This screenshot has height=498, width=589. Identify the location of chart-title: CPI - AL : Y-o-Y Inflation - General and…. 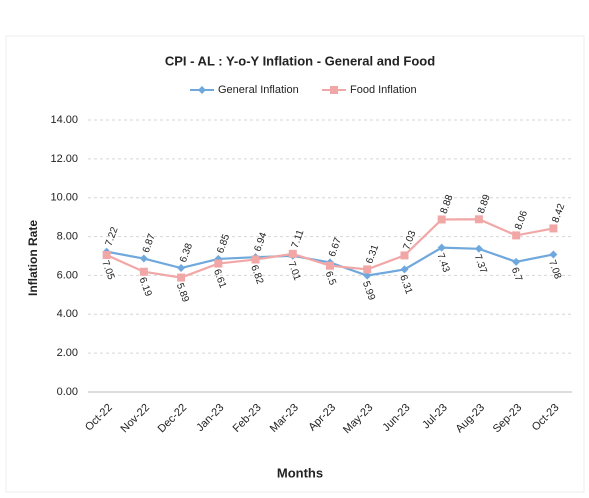
(300, 60).